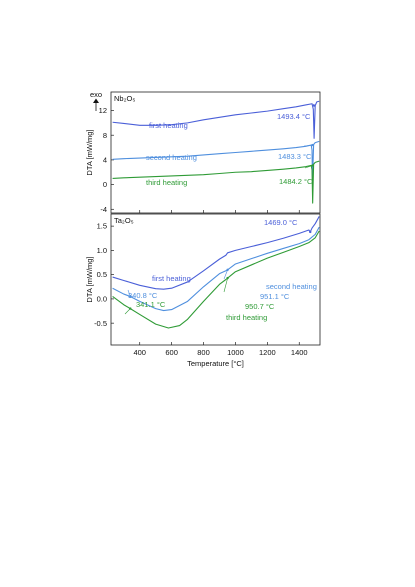 This screenshot has height=587, width=415. What do you see at coordinates (296, 181) in the screenshot?
I see `annotation-label: 1484.2 °C` at bounding box center [296, 181].